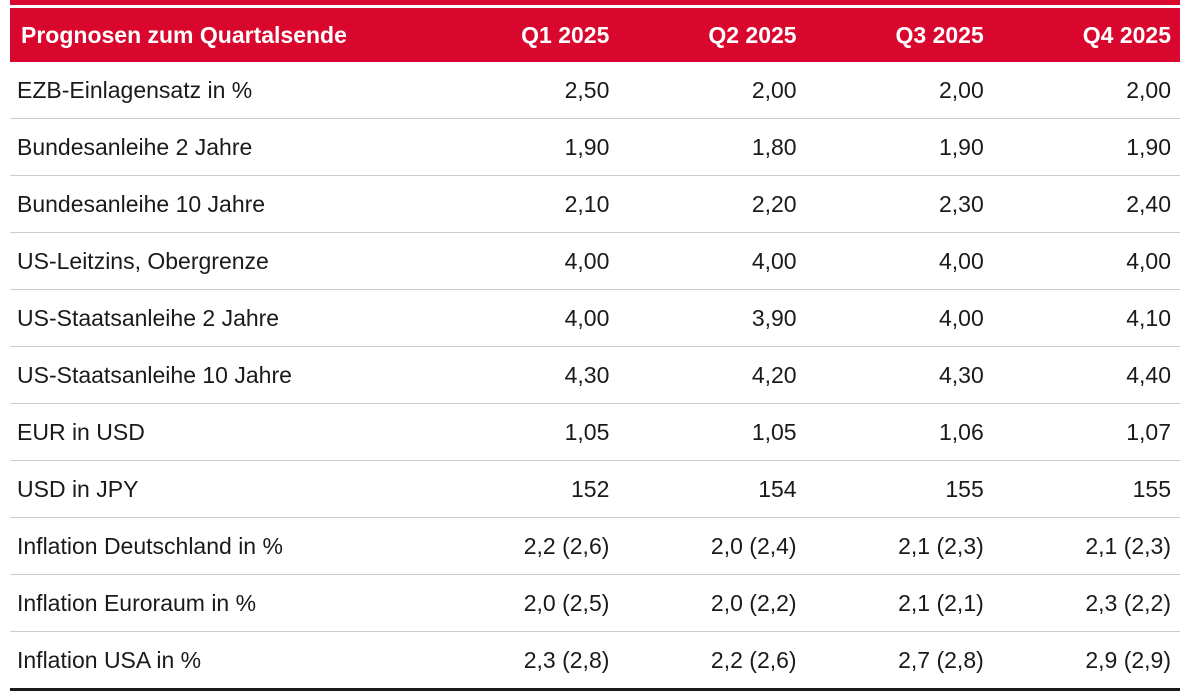 The image size is (1189, 696). Describe the element at coordinates (712, 375) in the screenshot. I see `cell-value: 4,20` at that location.